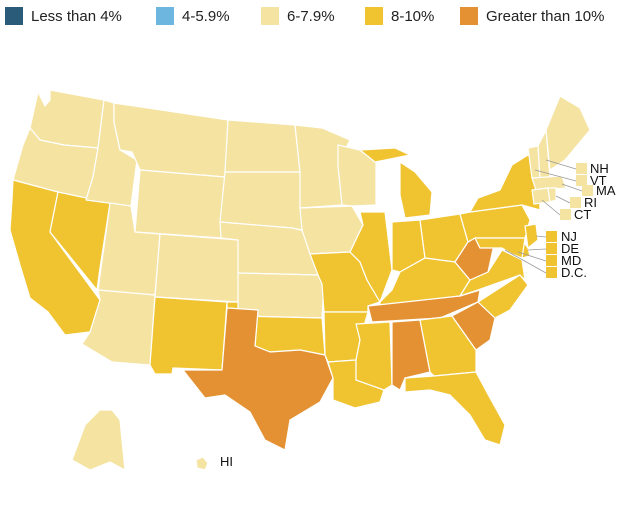 The height and width of the screenshot is (528, 624). I want to click on state-sd, so click(261, 201).